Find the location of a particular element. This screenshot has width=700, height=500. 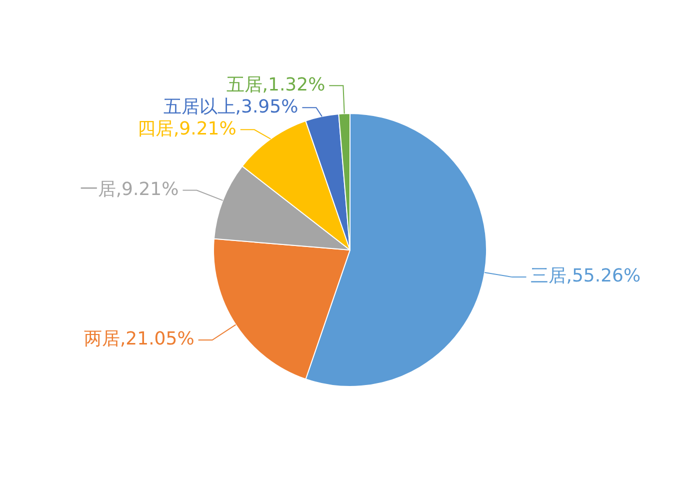

slice-label: 三居,55.26% is located at coordinates (585, 276).